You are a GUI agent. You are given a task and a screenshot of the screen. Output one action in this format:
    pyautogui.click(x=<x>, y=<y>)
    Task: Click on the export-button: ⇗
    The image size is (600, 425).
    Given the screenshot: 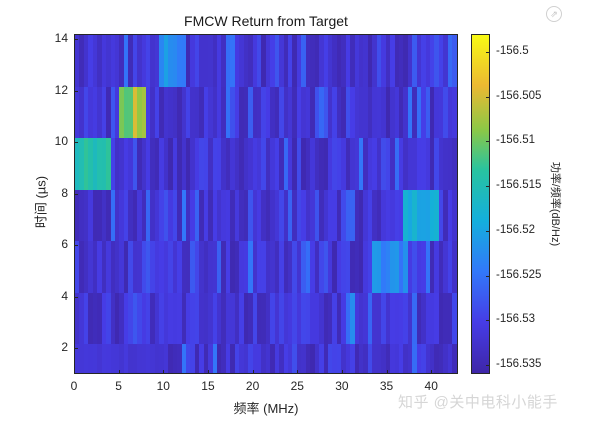 What is the action you would take?
    pyautogui.click(x=554, y=14)
    